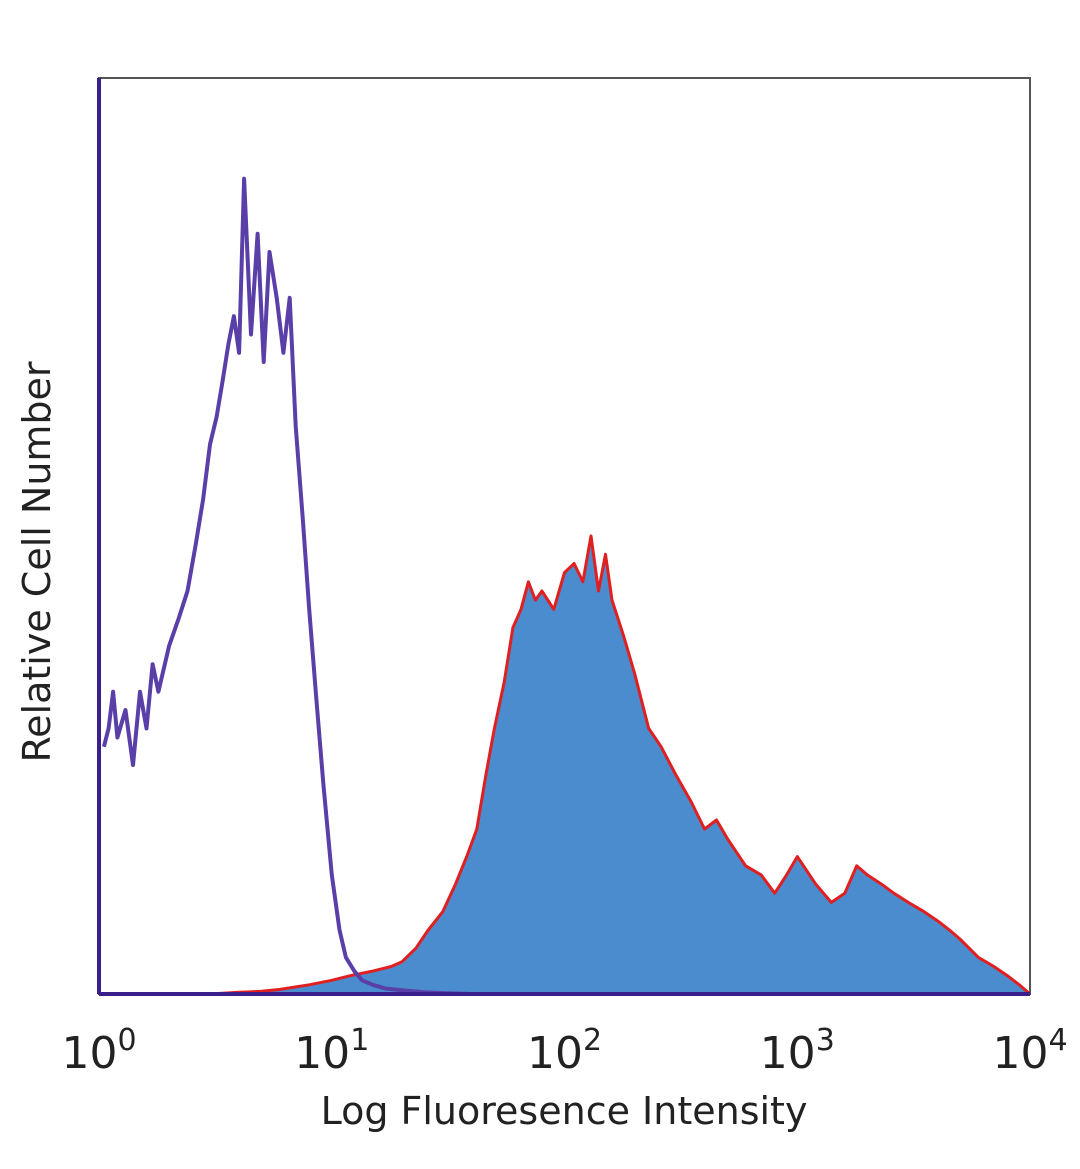 This screenshot has height=1169, width=1080. What do you see at coordinates (797, 1051) in the screenshot?
I see `x-tick-label: 103` at bounding box center [797, 1051].